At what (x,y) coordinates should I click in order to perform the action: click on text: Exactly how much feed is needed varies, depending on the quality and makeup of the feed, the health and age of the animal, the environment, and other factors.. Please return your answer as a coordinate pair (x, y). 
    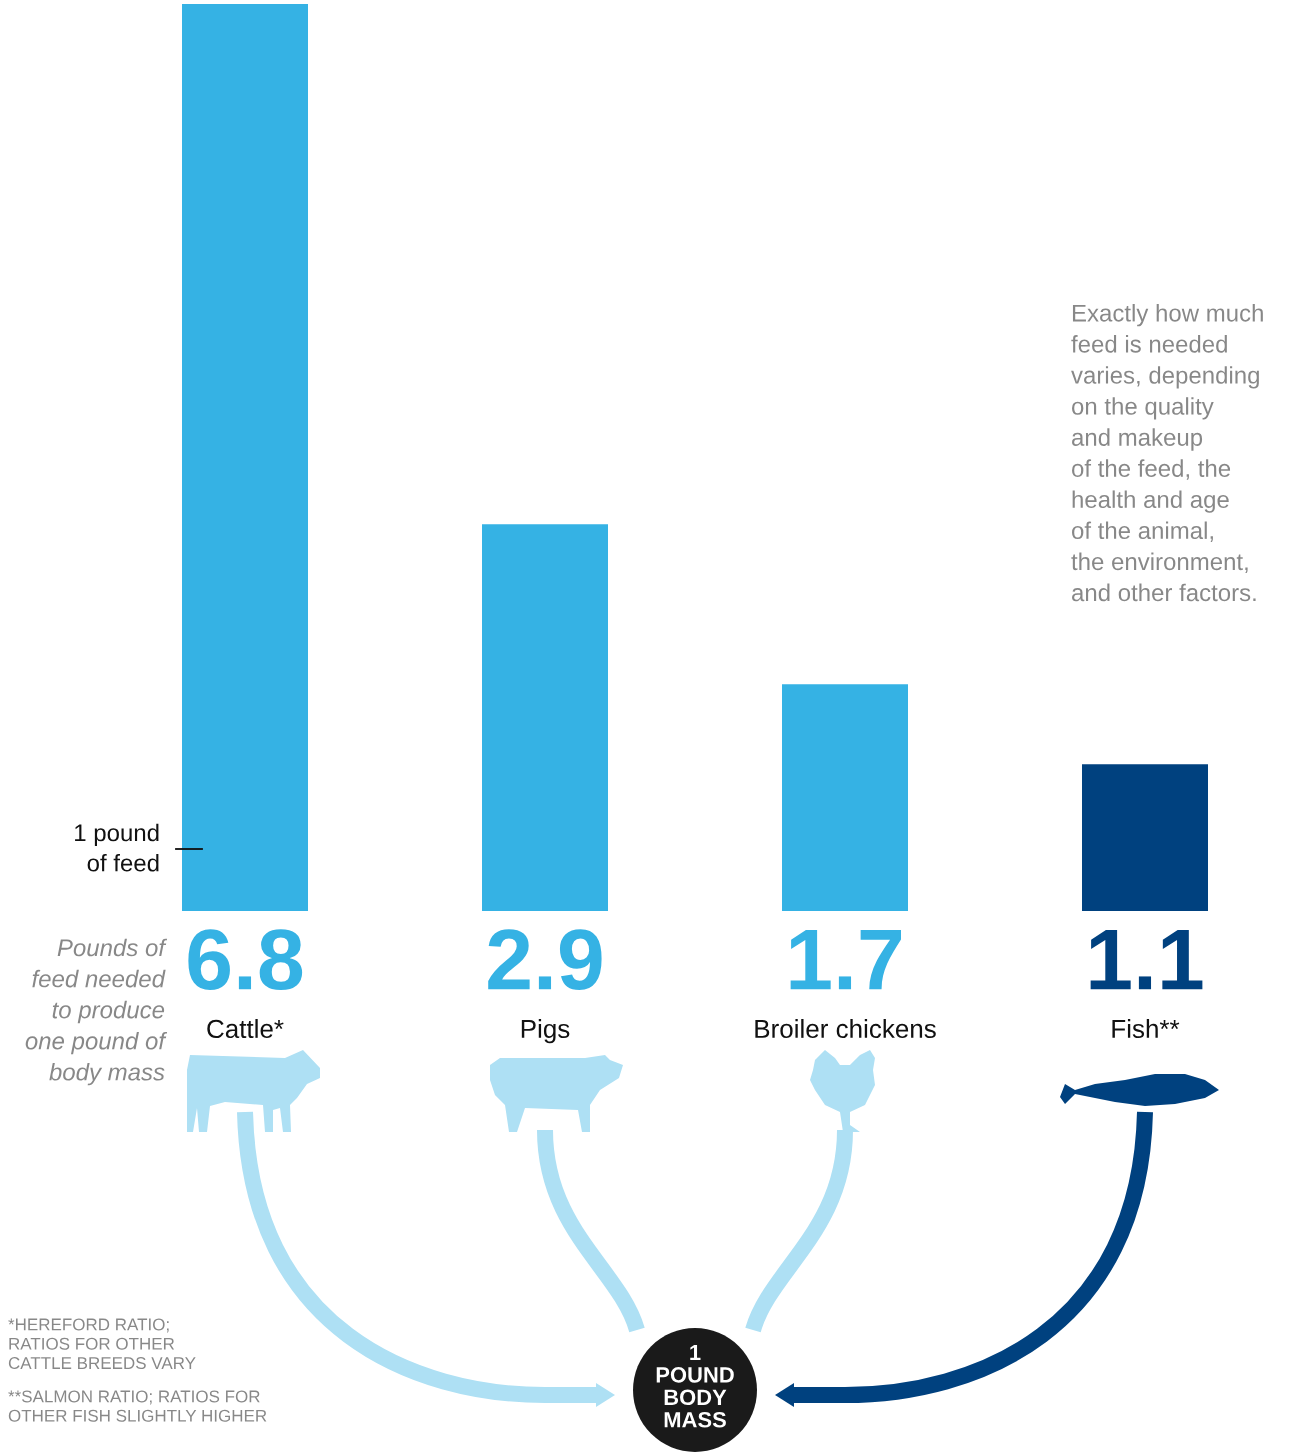
    Looking at the image, I should click on (1167, 453).